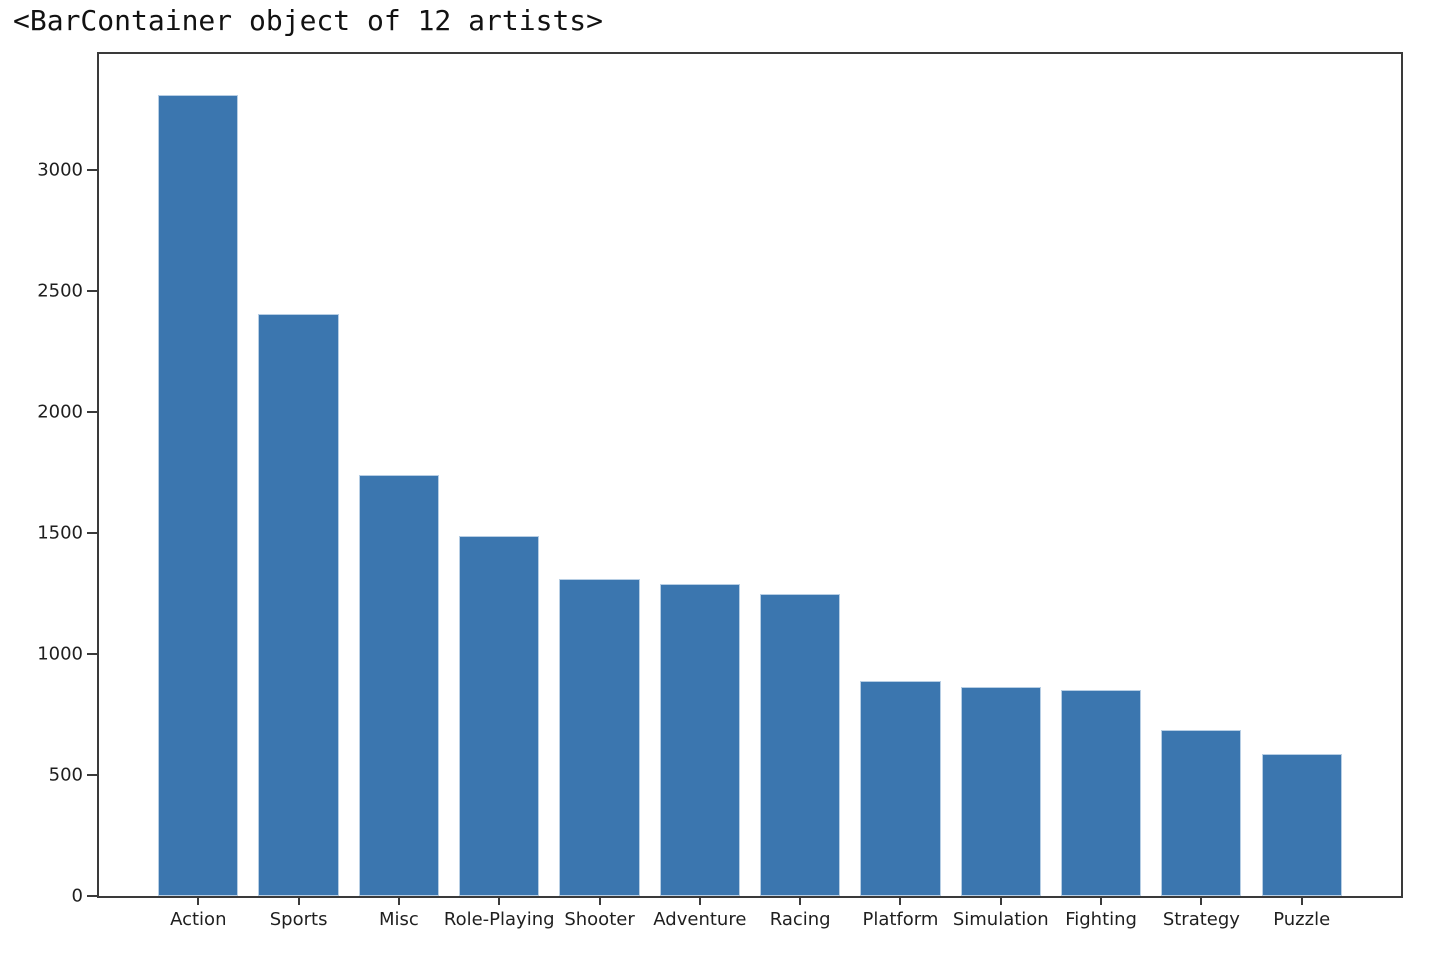 The height and width of the screenshot is (960, 1438). What do you see at coordinates (298, 605) in the screenshot?
I see `bar-sports` at bounding box center [298, 605].